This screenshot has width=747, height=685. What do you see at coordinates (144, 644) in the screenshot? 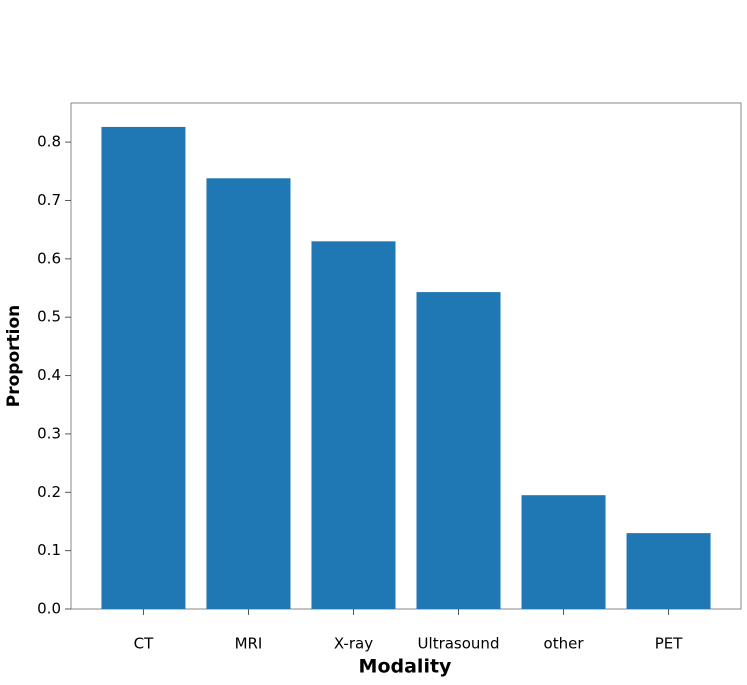
I see `x-tick-label: CT` at bounding box center [144, 644].